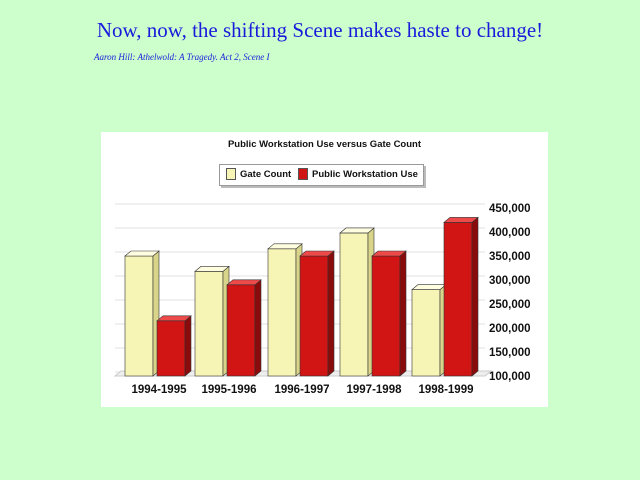 The height and width of the screenshot is (480, 640). What do you see at coordinates (229, 390) in the screenshot?
I see `x-tick-label: 1995-1996` at bounding box center [229, 390].